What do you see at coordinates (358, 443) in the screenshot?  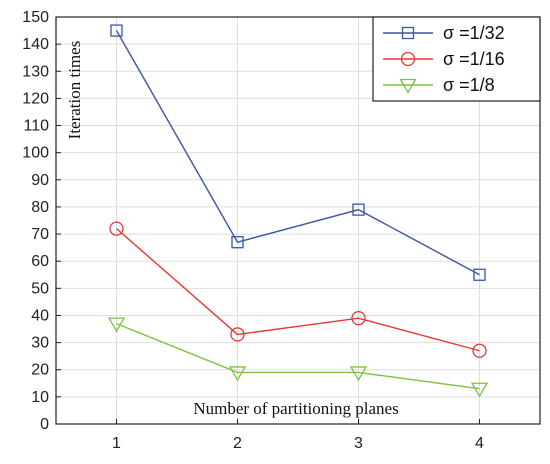 I see `x-tick-label: 3` at bounding box center [358, 443].